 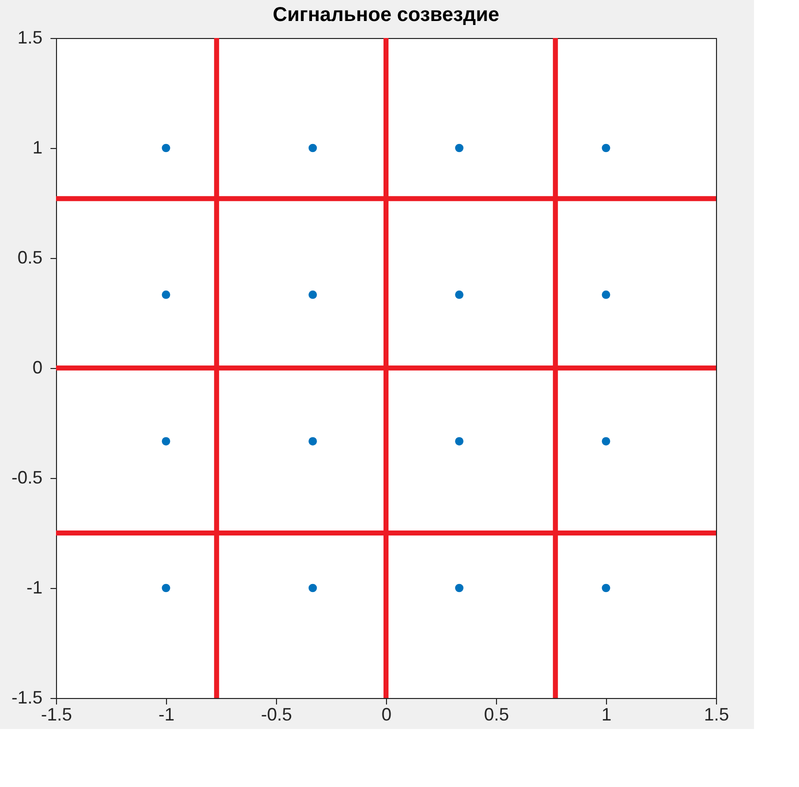 I want to click on y-tick-label: -1.5, so click(x=26, y=698).